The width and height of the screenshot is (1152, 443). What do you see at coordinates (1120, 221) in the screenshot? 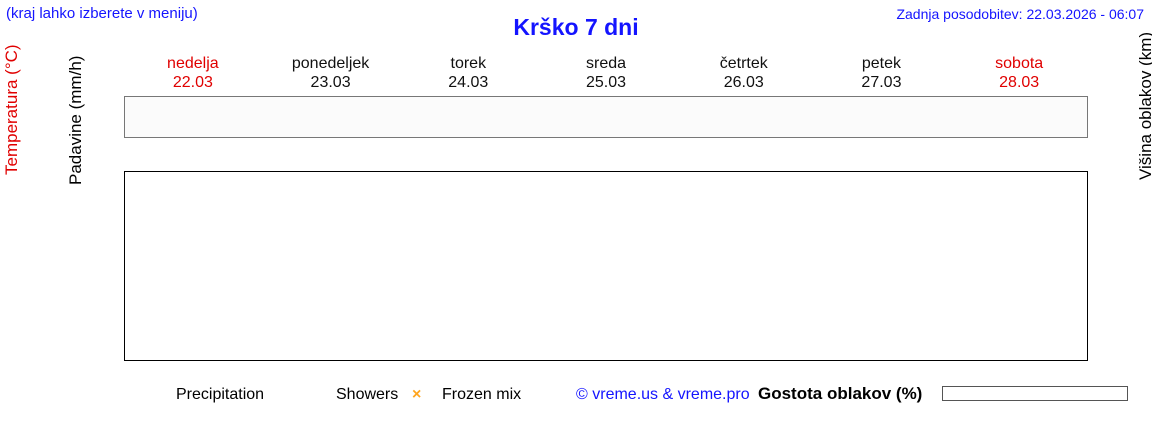
I see `right-axis-ticks` at bounding box center [1120, 221].